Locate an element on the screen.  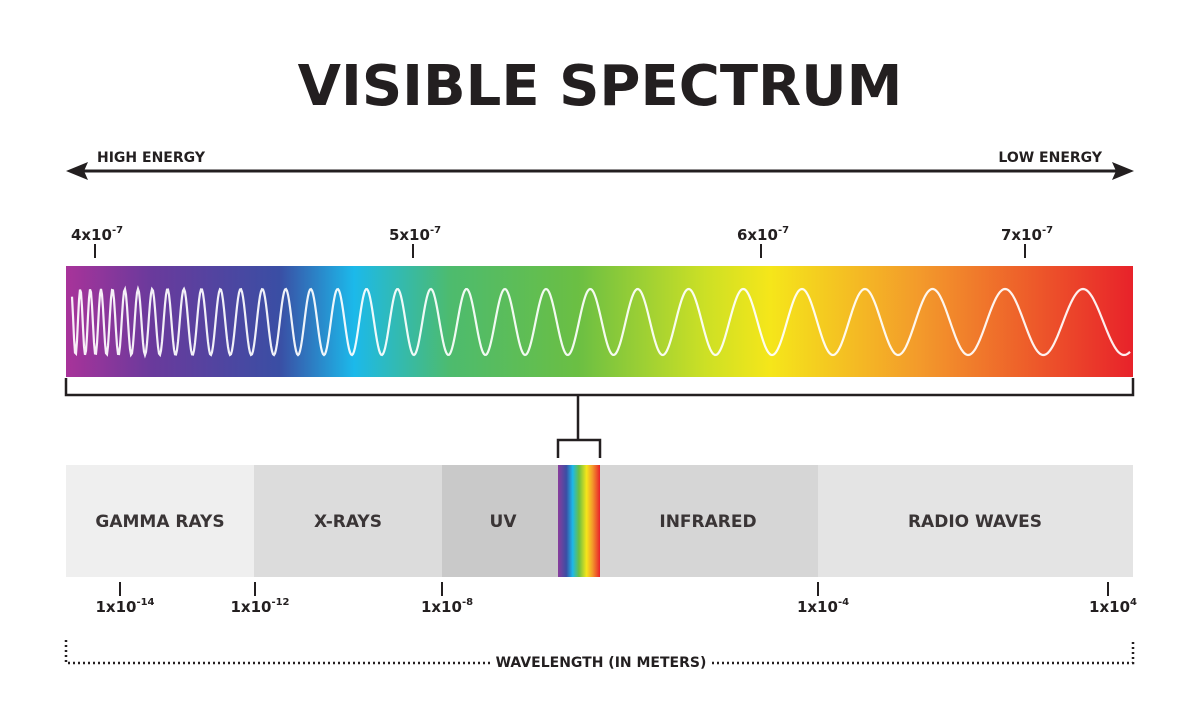
tick-exponent: -14 is located at coordinates (145, 602).